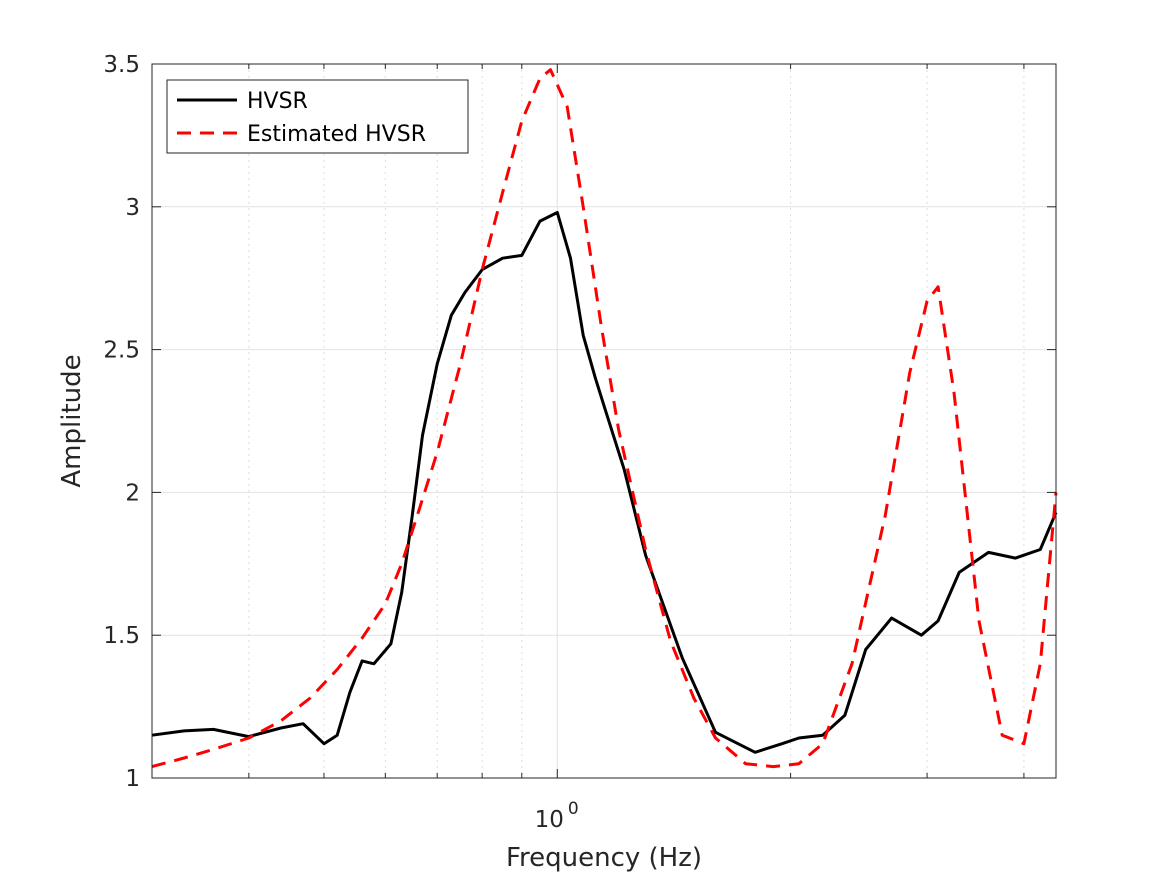  What do you see at coordinates (121, 422) in the screenshot?
I see `y-tick-labels: 1 1.5 2 2.5 3 3.5` at bounding box center [121, 422].